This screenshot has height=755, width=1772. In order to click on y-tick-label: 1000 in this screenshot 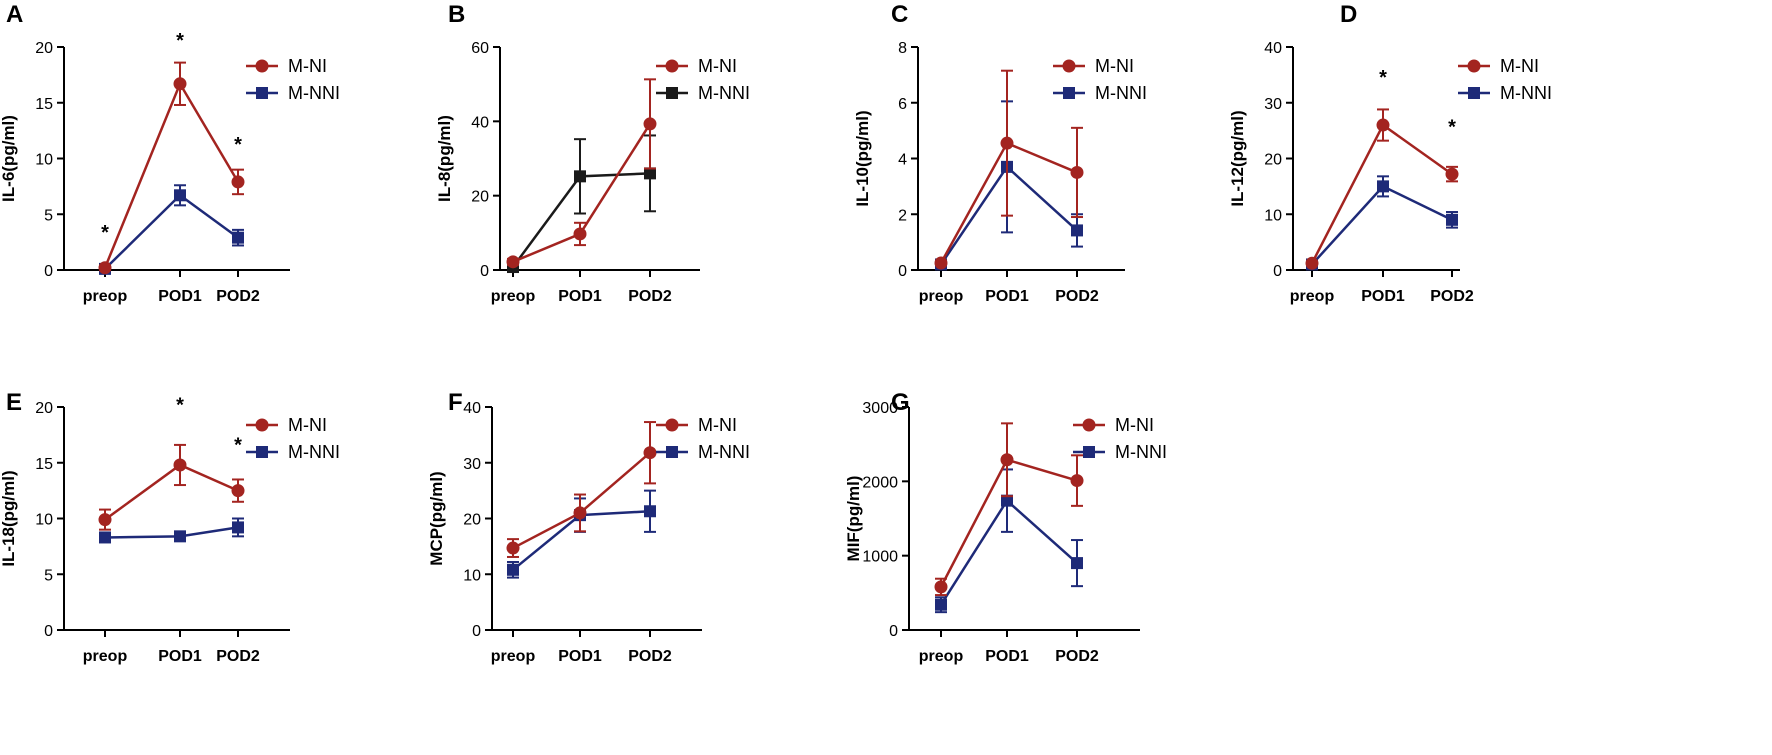, I will do `click(880, 557)`.